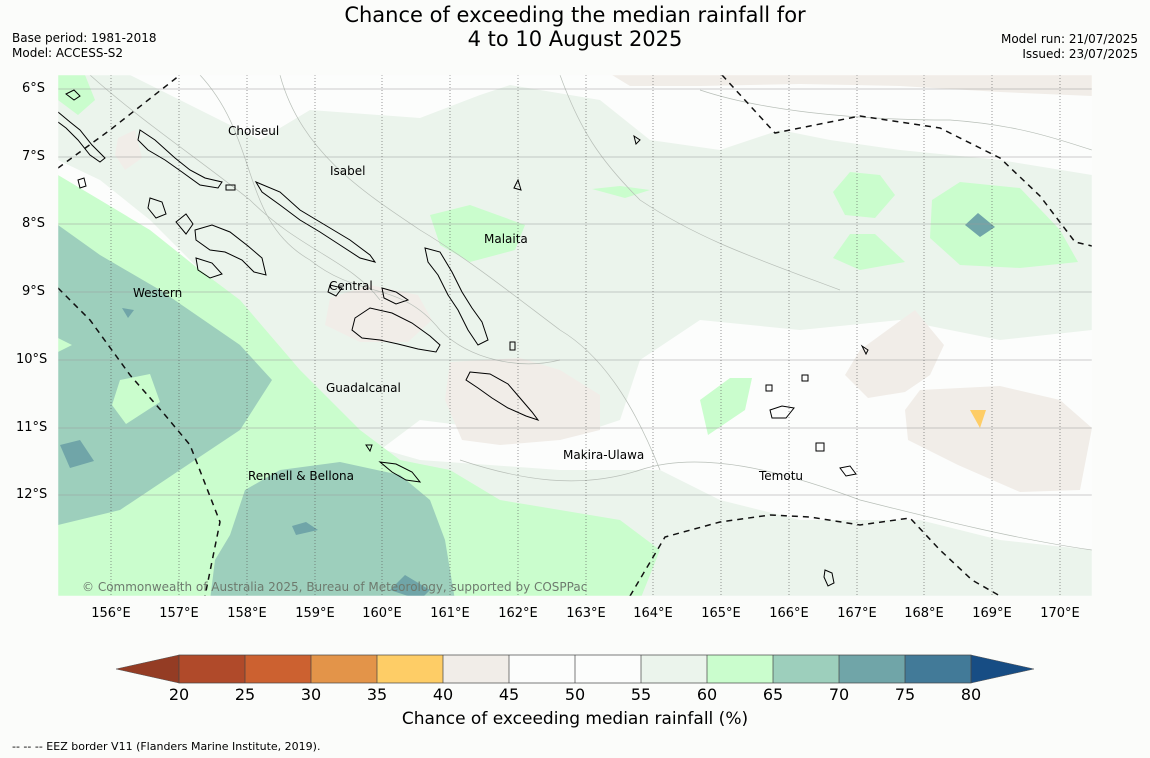 The height and width of the screenshot is (758, 1150). What do you see at coordinates (34, 291) in the screenshot?
I see `lat-label: 9°S` at bounding box center [34, 291].